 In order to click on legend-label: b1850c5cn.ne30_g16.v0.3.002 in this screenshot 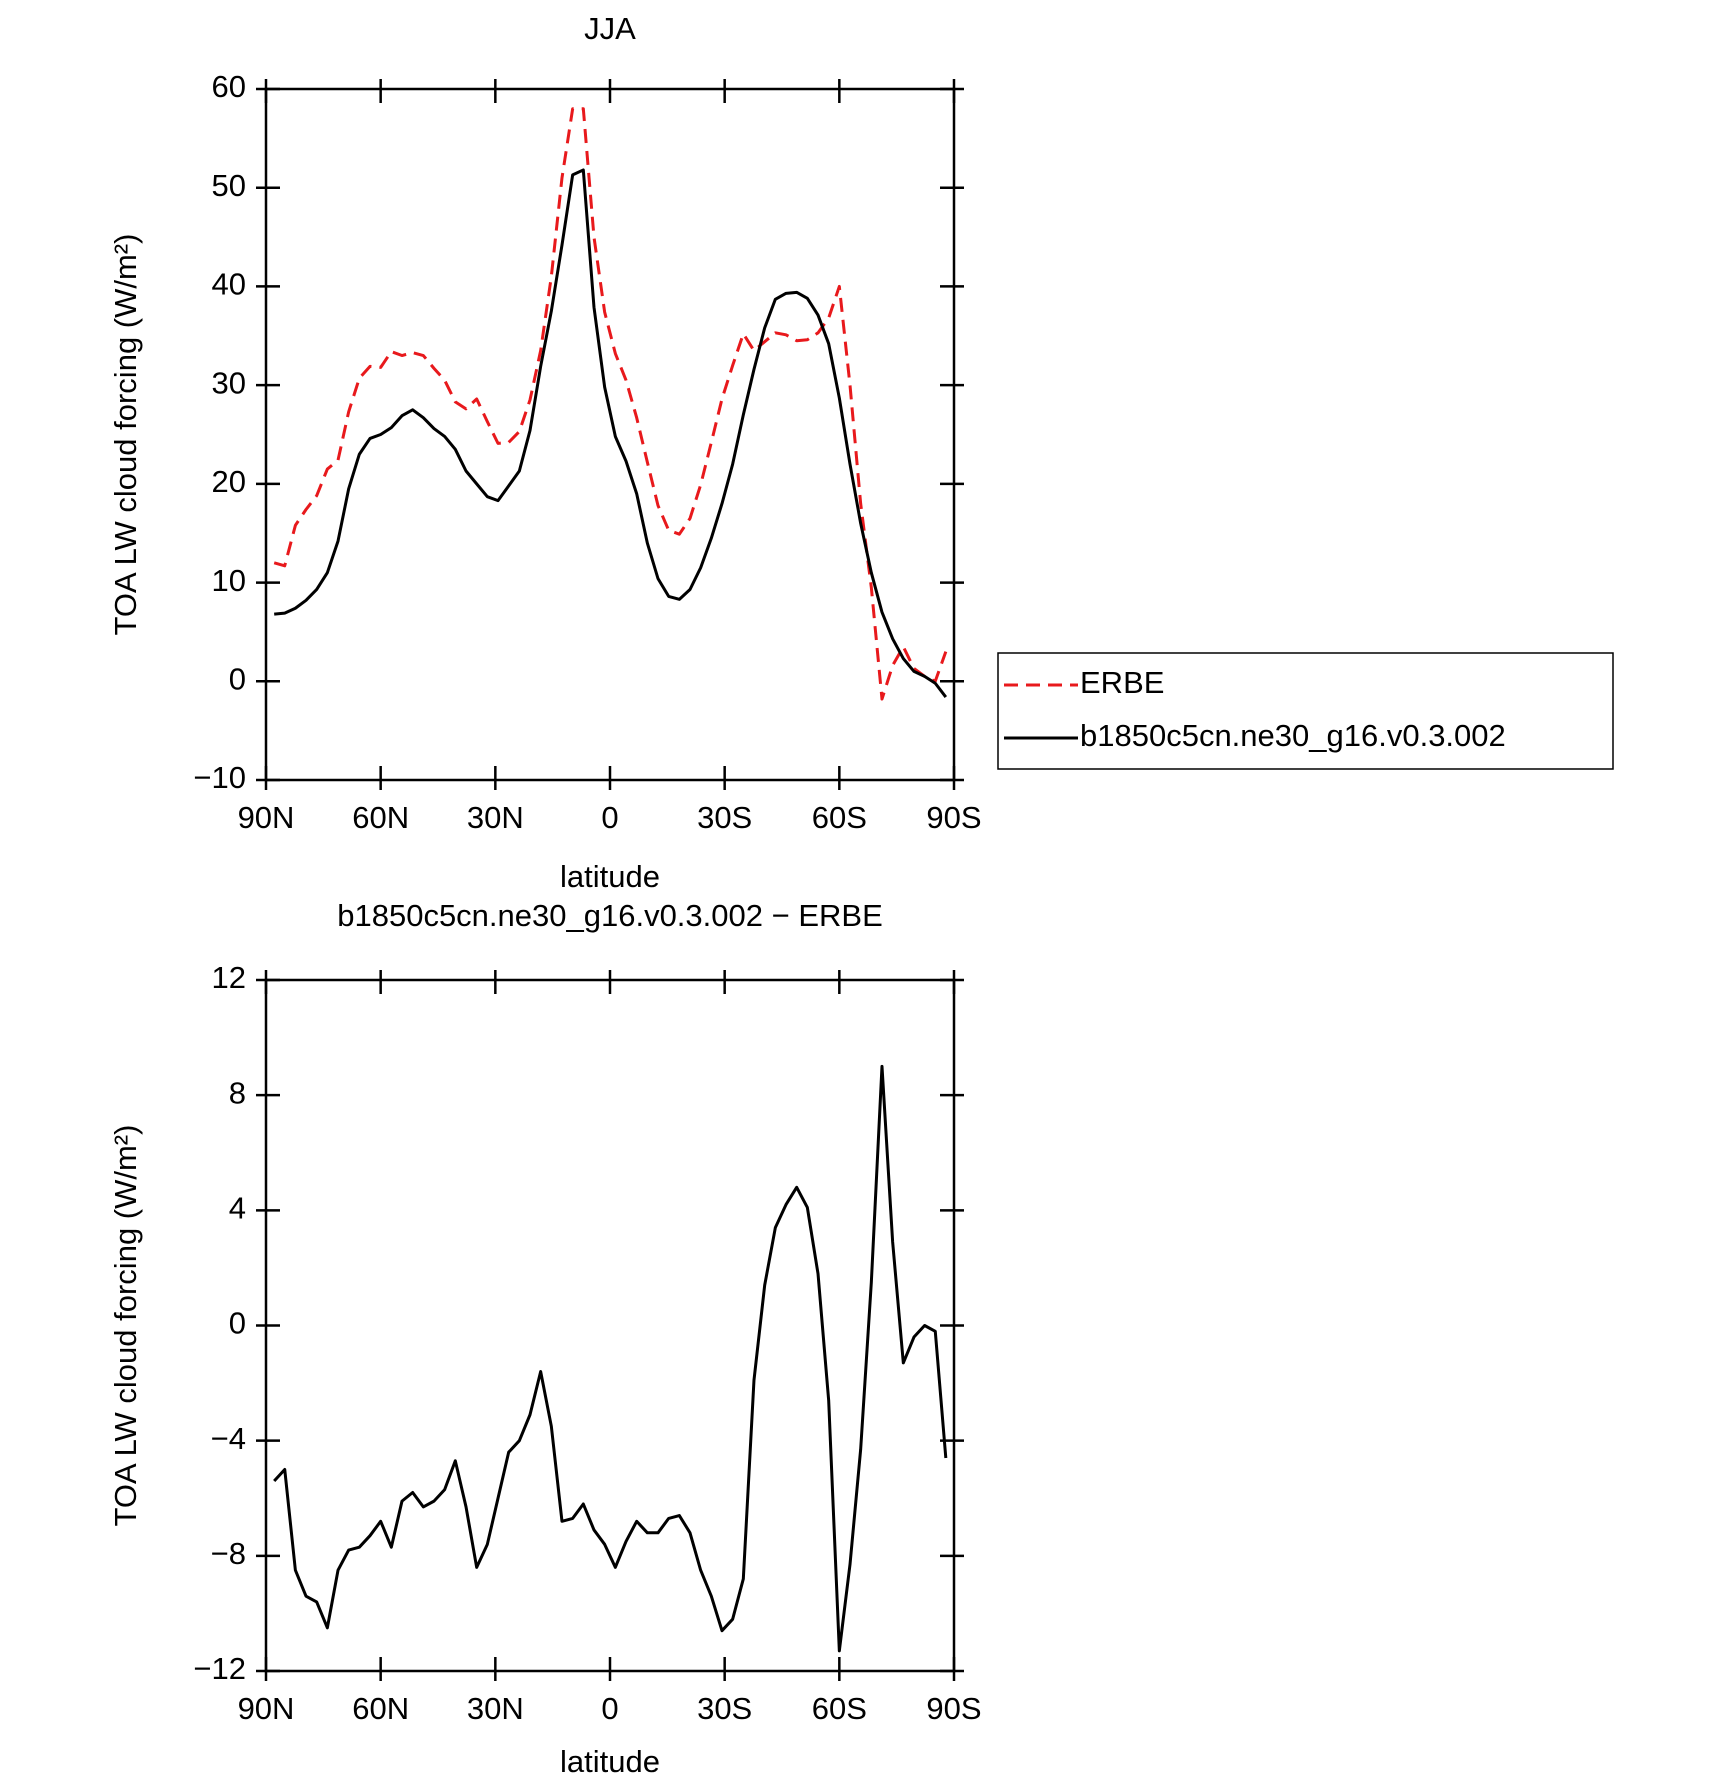, I will do `click(1293, 735)`.